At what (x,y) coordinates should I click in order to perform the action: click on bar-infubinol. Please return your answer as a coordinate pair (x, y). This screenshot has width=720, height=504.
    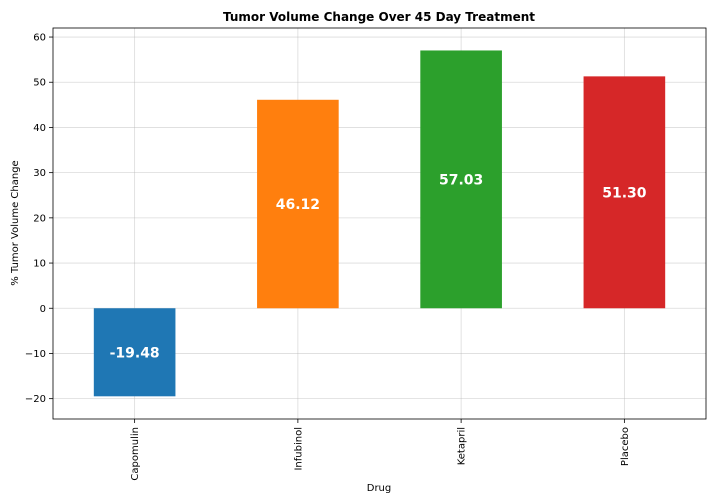
    Looking at the image, I should click on (298, 204).